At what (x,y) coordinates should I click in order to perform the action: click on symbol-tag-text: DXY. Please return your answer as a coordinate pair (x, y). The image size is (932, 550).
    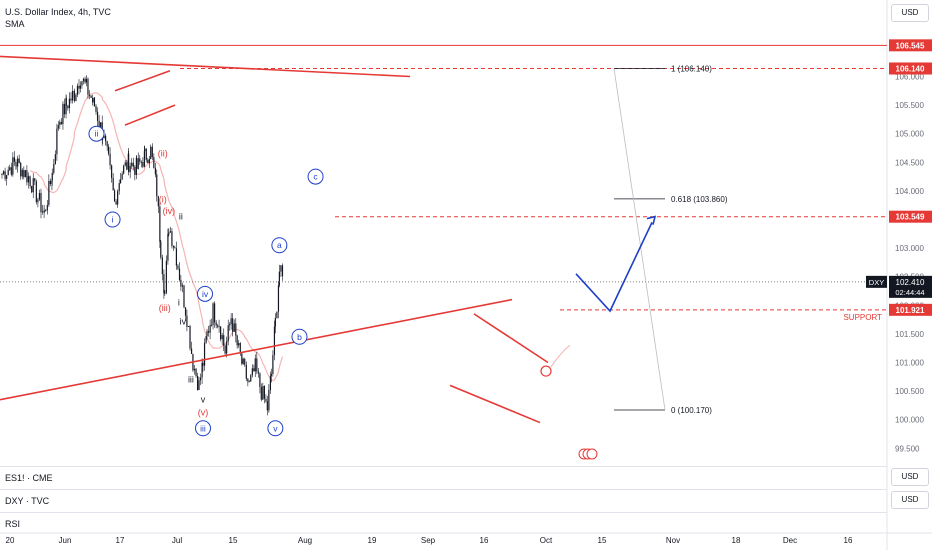
    Looking at the image, I should click on (876, 282).